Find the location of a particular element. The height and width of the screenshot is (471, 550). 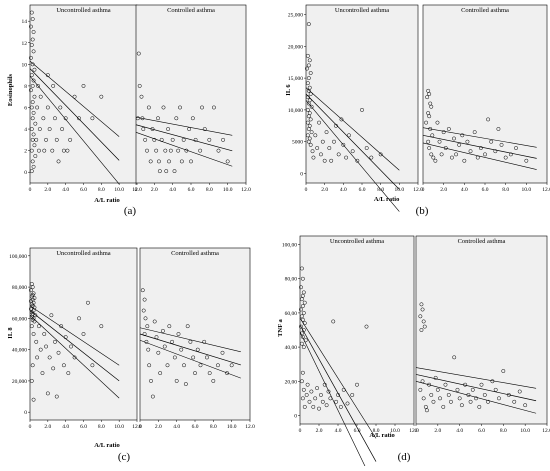

x-tick-label: 2.0 is located at coordinates (443, 190).